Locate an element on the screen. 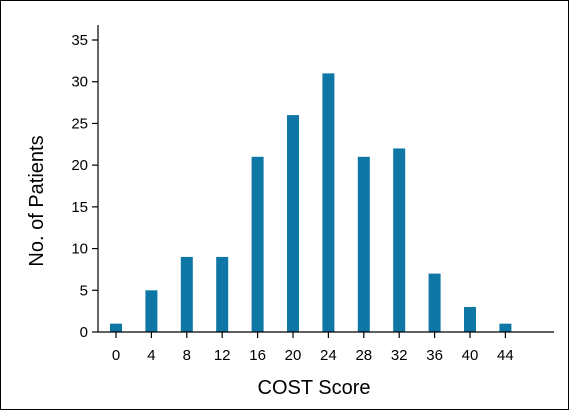  y-tick-label: 5 is located at coordinates (84, 290).